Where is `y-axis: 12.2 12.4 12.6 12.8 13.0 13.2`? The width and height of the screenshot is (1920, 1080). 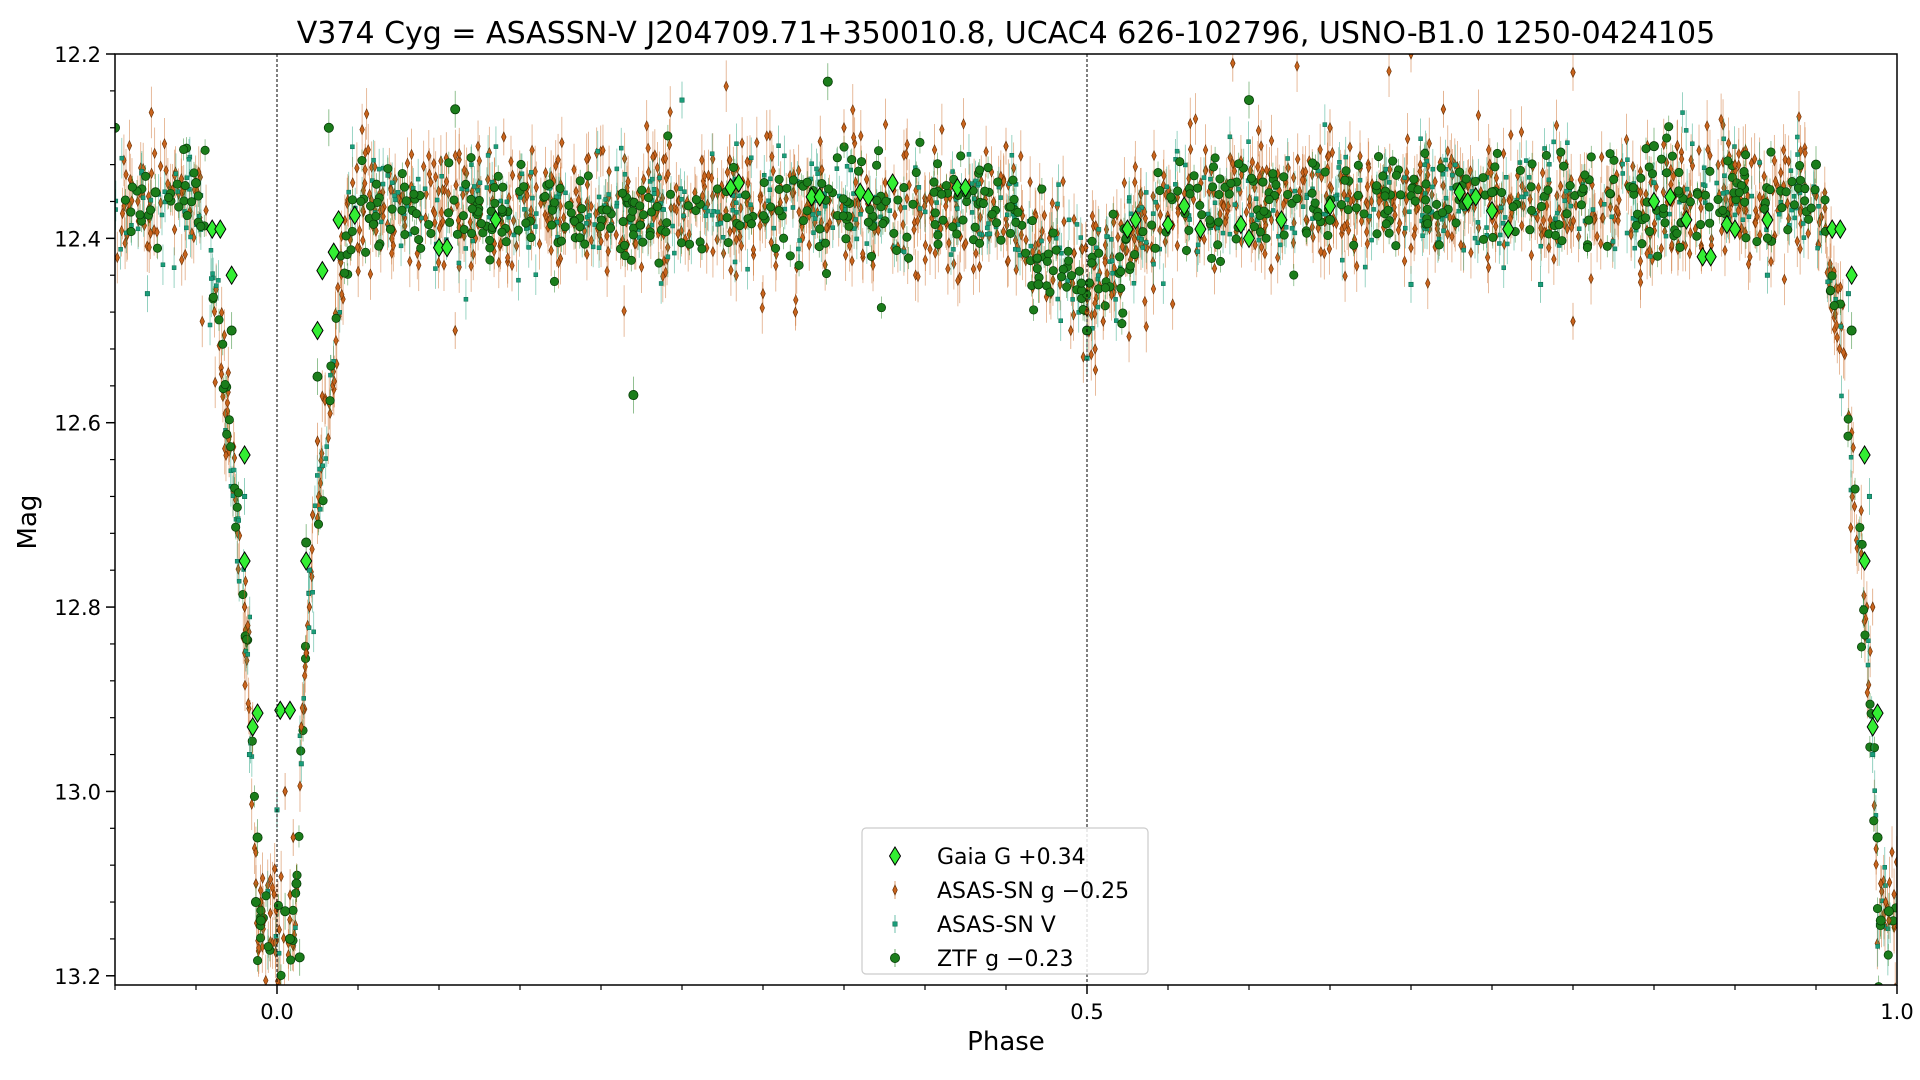
y-axis: 12.2 12.4 12.6 12.8 13.0 13.2 is located at coordinates (84, 516).